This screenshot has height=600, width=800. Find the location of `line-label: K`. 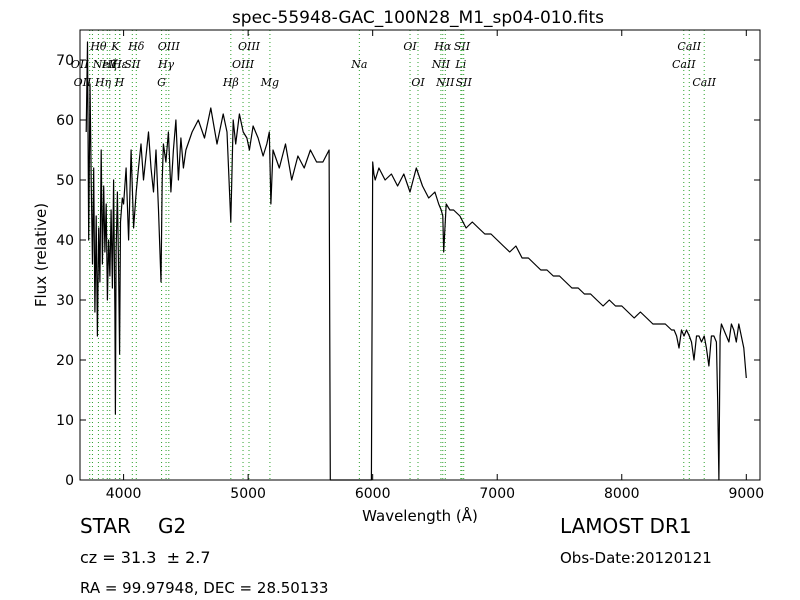

line-label: K is located at coordinates (115, 46).